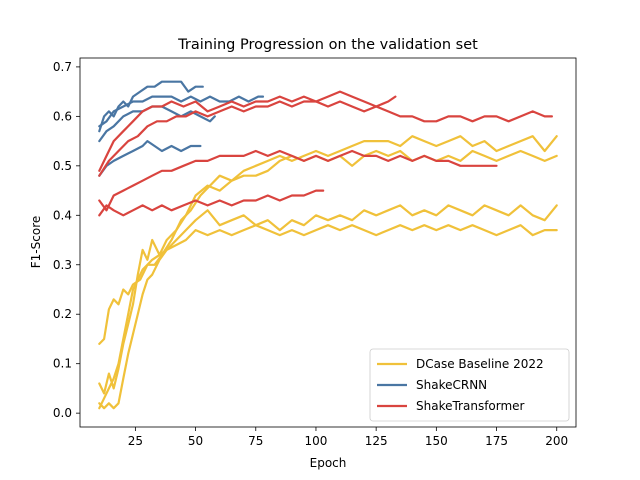 The width and height of the screenshot is (640, 480). Describe the element at coordinates (376, 441) in the screenshot. I see `x-tick-label: 125` at that location.